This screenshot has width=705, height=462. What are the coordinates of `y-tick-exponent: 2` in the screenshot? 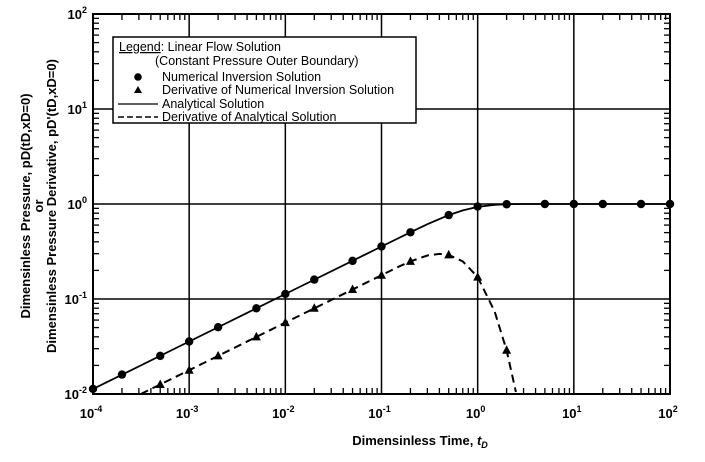 It's located at (84, 10).